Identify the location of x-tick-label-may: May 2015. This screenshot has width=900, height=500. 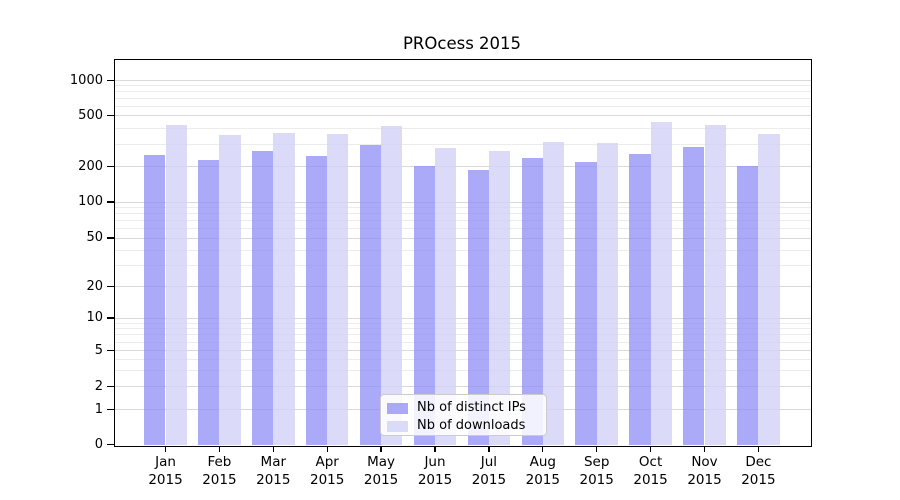
(381, 471).